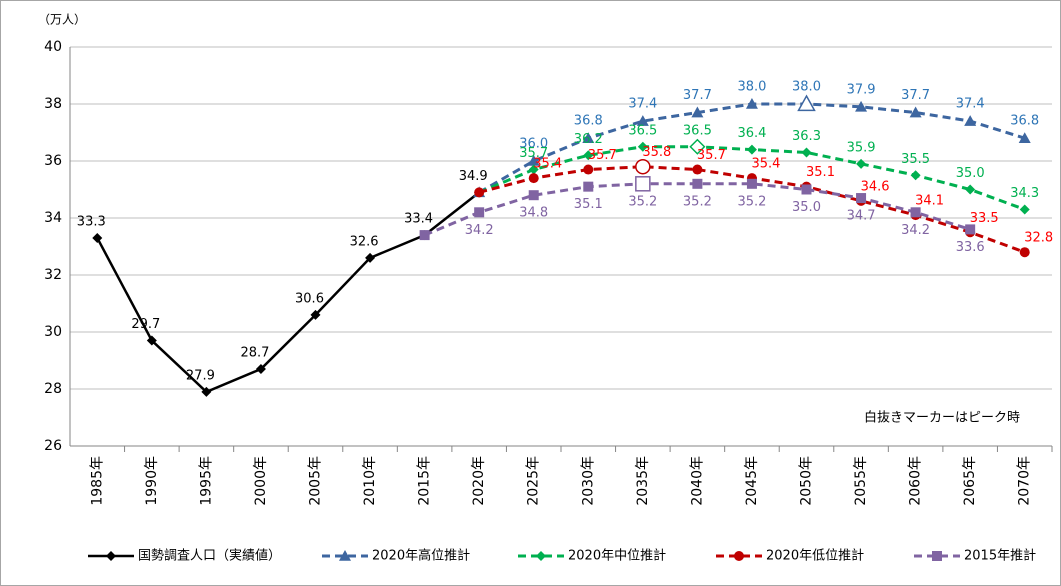 The width and height of the screenshot is (1061, 586). What do you see at coordinates (261, 481) in the screenshot?
I see `x-tick-label: 2000年` at bounding box center [261, 481].